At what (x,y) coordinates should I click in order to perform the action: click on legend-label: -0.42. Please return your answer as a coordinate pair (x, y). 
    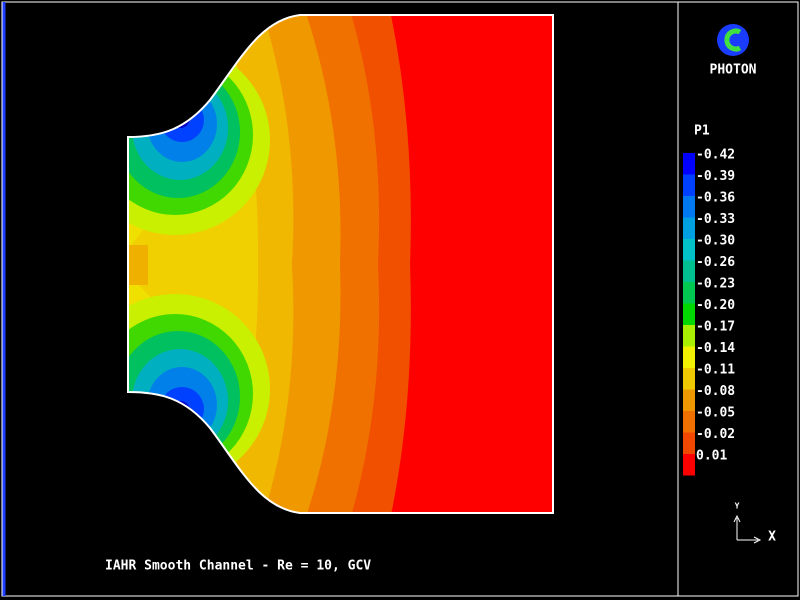
    Looking at the image, I should click on (715, 155).